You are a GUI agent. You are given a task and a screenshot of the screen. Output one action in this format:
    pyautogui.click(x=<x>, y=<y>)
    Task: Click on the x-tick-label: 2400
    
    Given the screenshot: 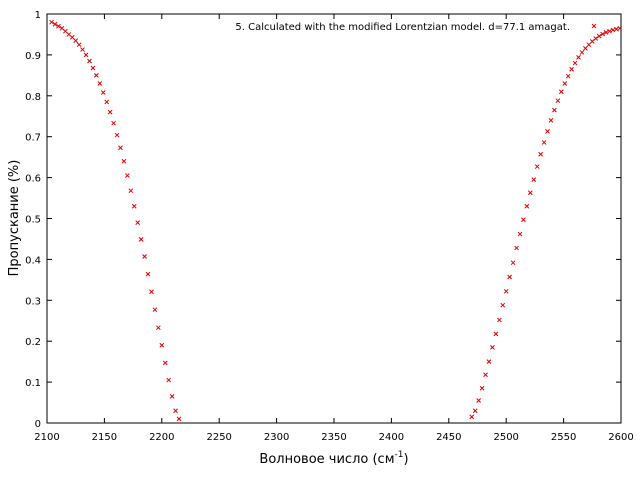 What is the action you would take?
    pyautogui.click(x=391, y=437)
    